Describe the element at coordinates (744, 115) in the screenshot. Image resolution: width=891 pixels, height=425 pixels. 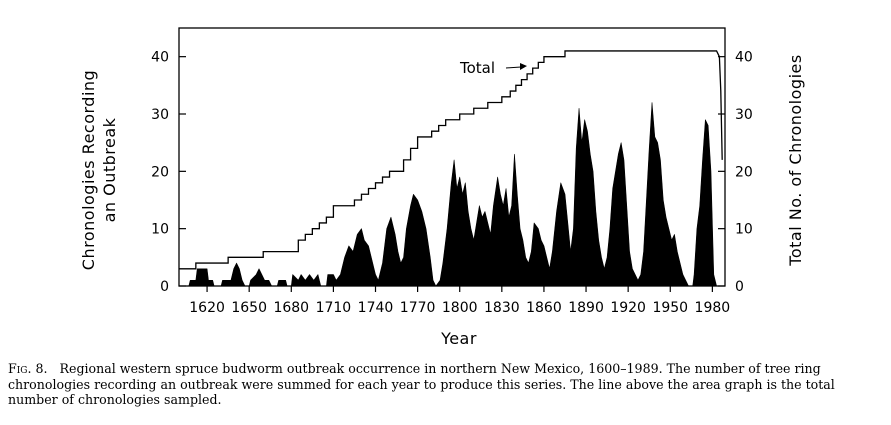
I see `y-tick-label-right: 30` at that location.